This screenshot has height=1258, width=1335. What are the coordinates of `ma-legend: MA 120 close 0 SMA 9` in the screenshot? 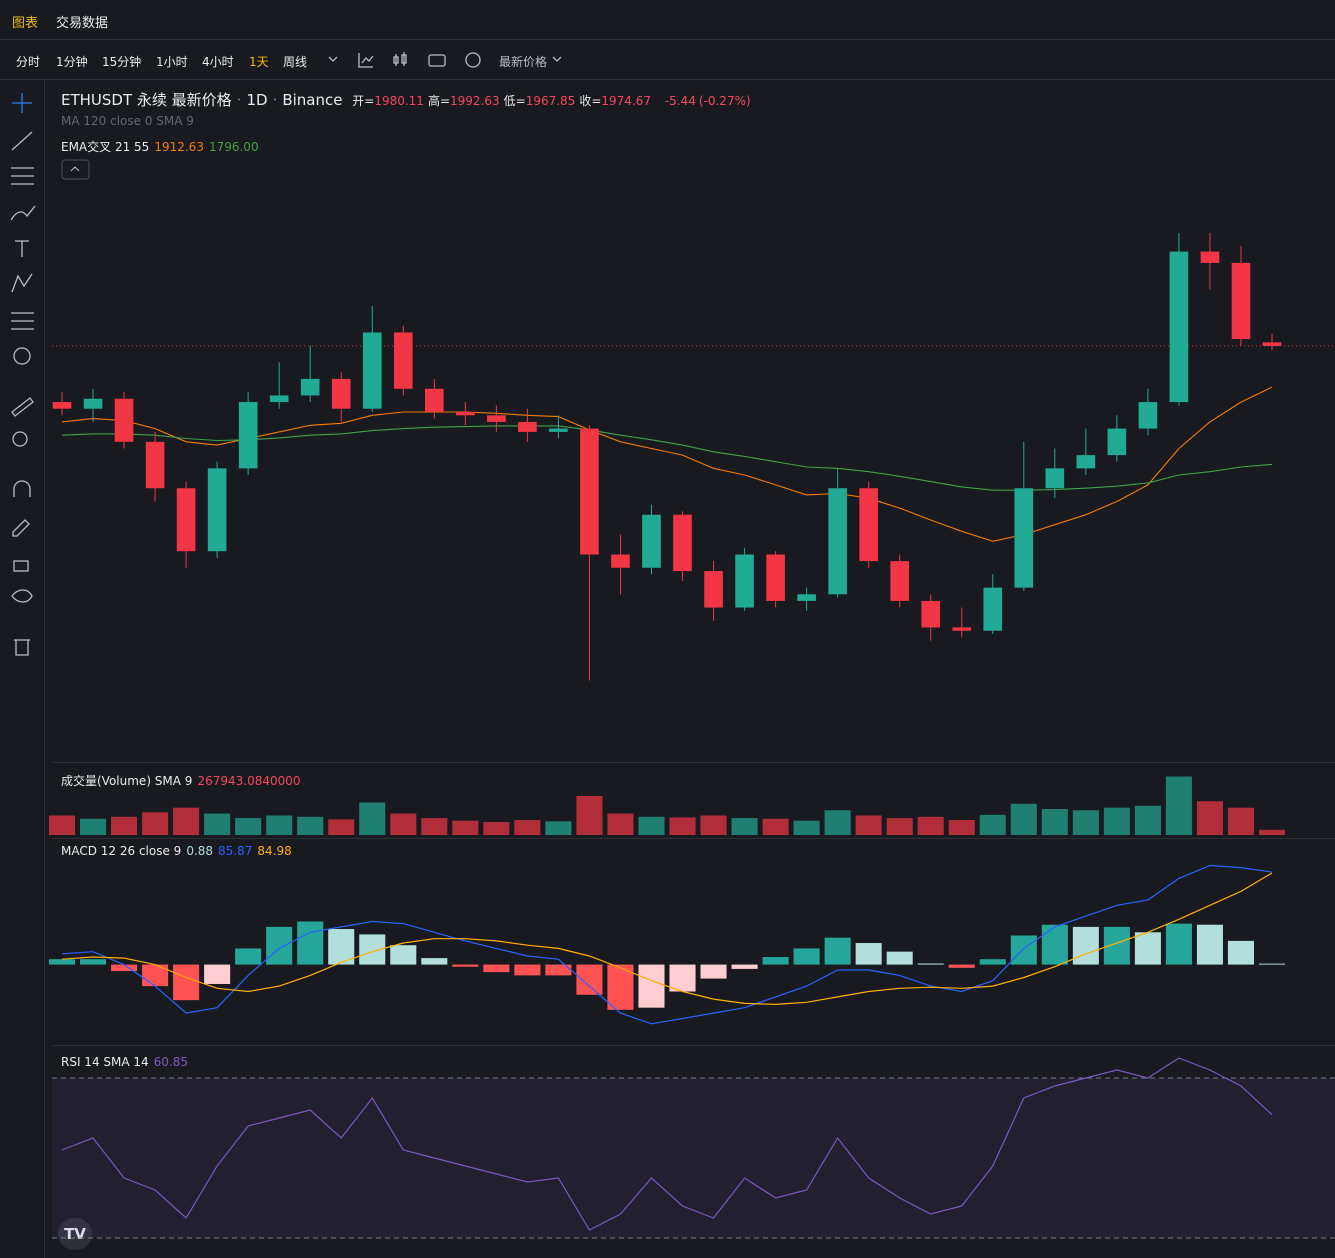 It's located at (130, 121).